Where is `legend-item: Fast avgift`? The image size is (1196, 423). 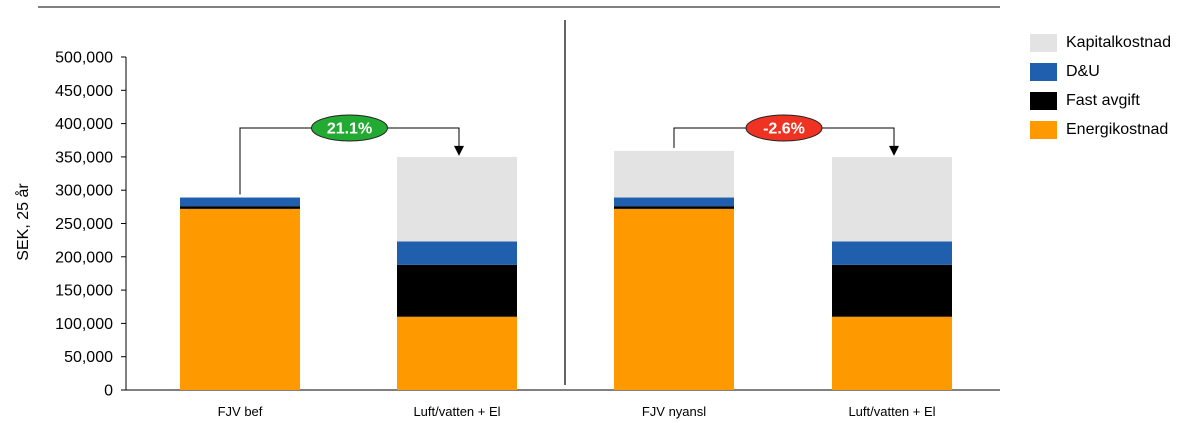 legend-item: Fast avgift is located at coordinates (1100, 100).